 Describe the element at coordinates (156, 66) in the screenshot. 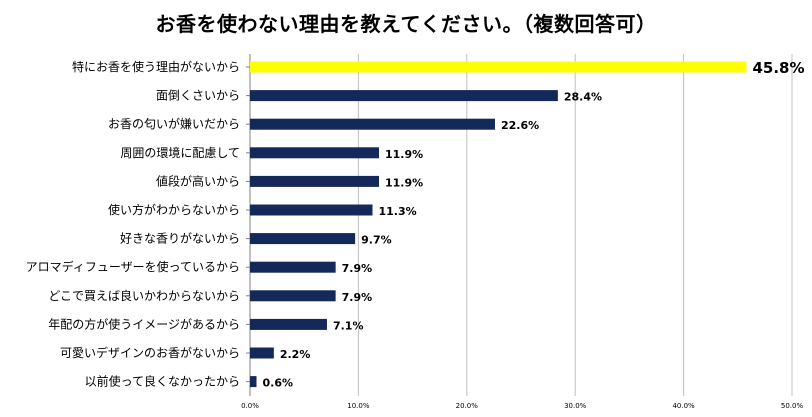

I see `category-label-0: 特にお香を使う理由がないから` at that location.